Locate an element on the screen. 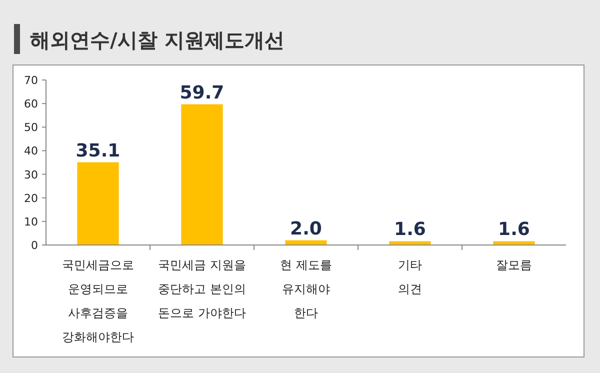 Image resolution: width=600 pixels, height=373 pixels. x-tick-label: 현 제도를 유지해야 한다 is located at coordinates (306, 289).